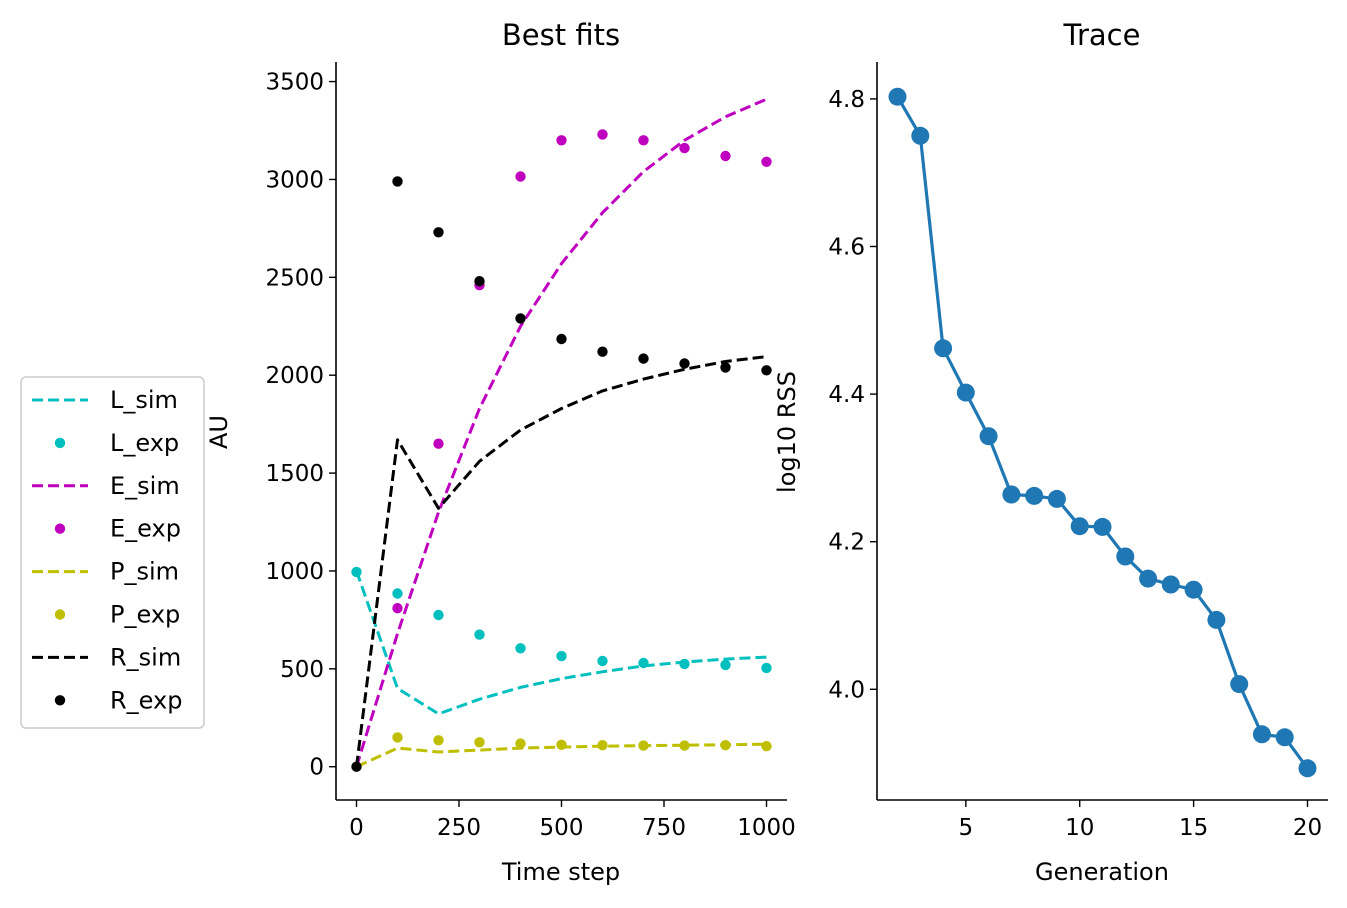  What do you see at coordinates (1102, 35) in the screenshot?
I see `trace-title: Trace` at bounding box center [1102, 35].